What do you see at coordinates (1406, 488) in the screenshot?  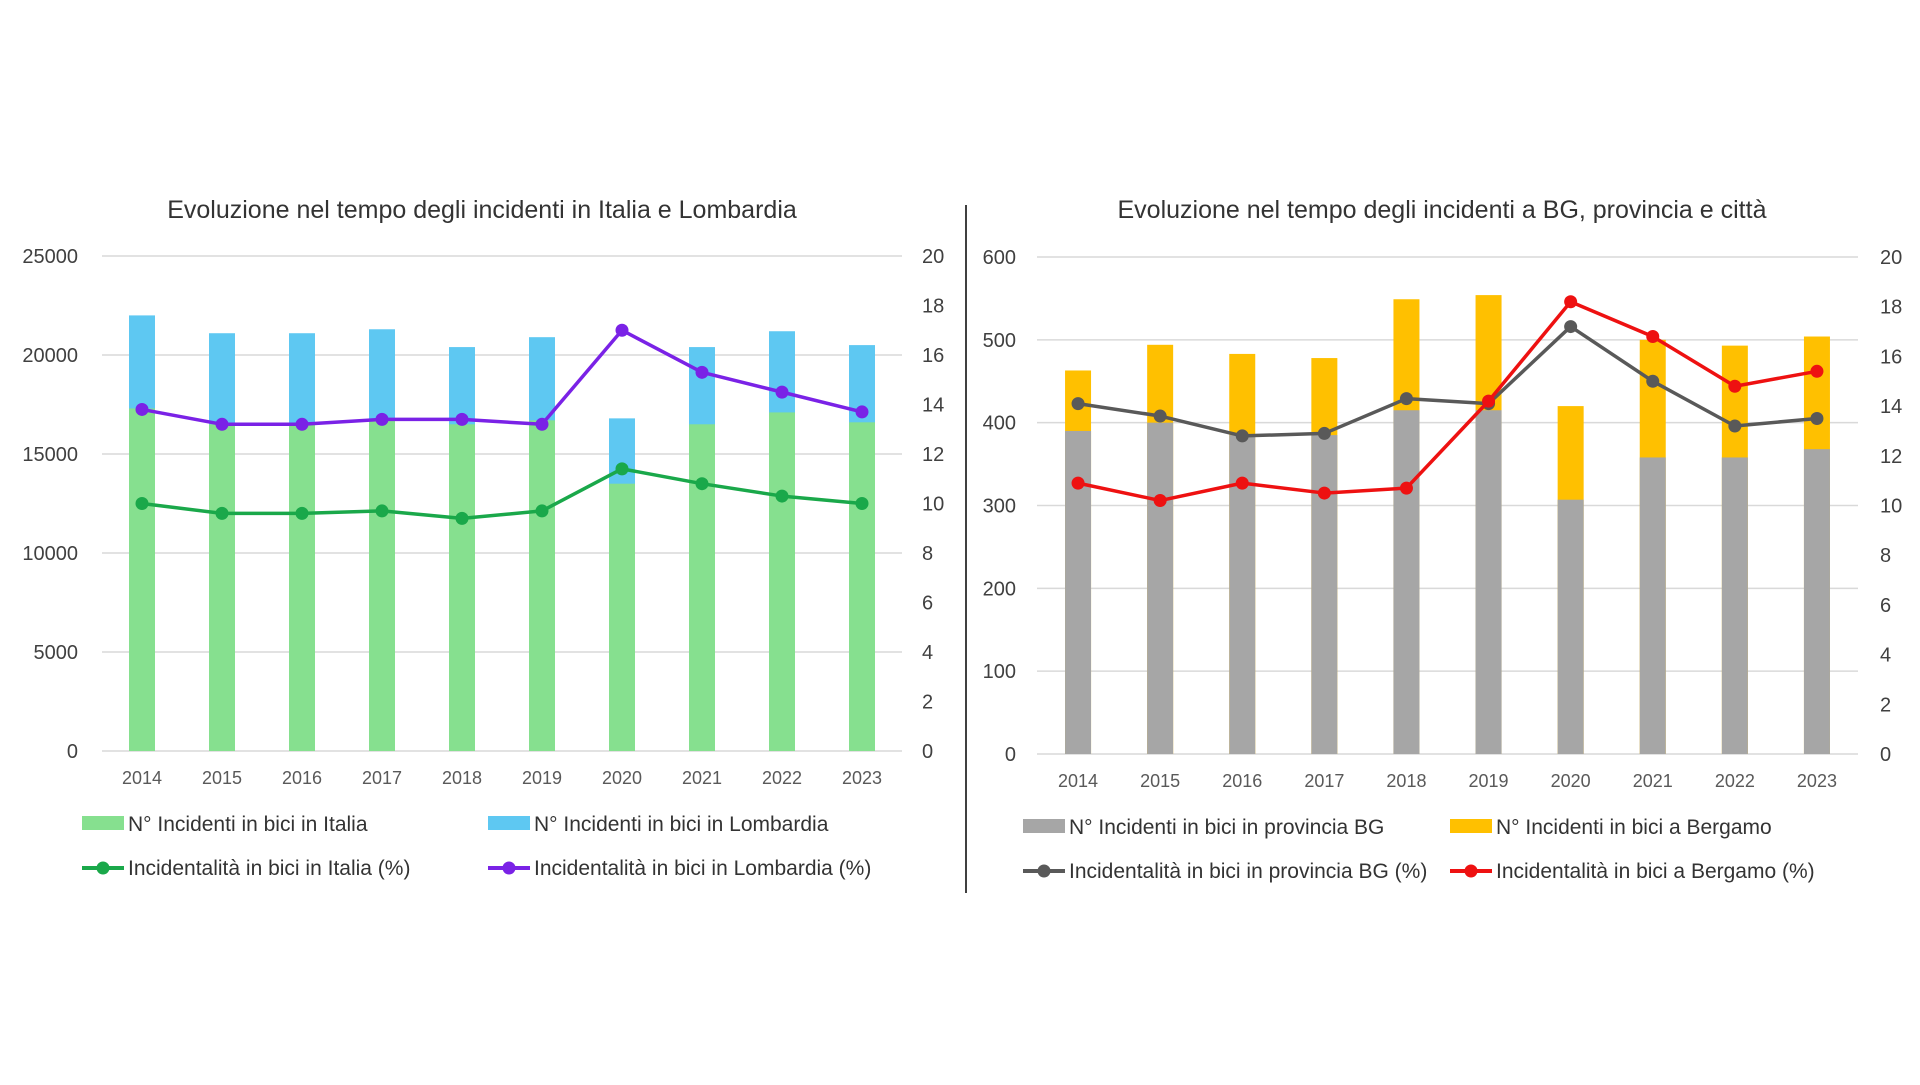 I see `point-incidentalita-in-bici-a-bergamo-2018` at bounding box center [1406, 488].